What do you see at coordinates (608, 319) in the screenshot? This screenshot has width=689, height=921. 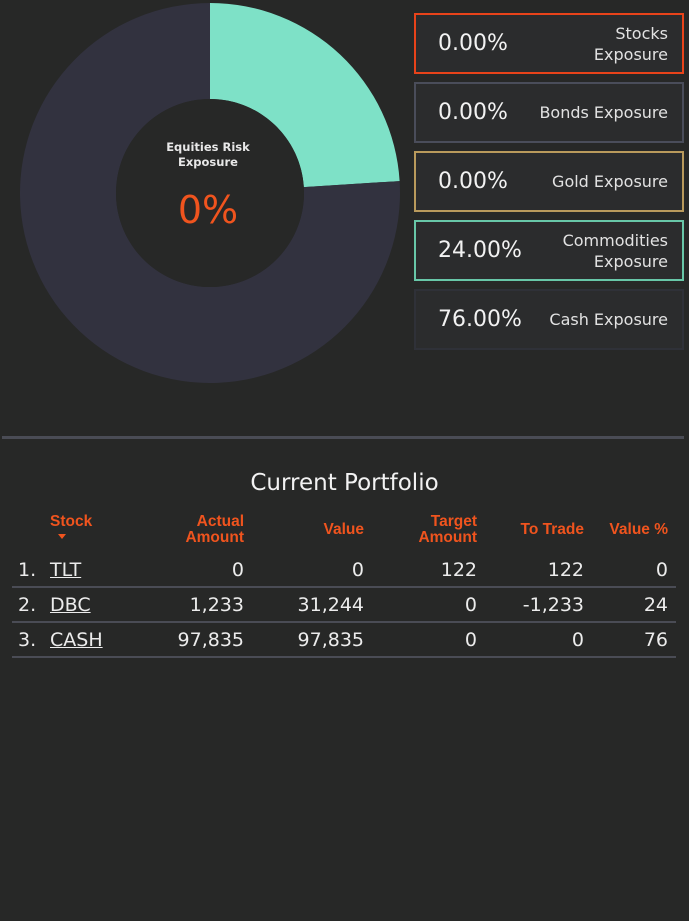 I see `exposure-label: Cash Exposure` at bounding box center [608, 319].